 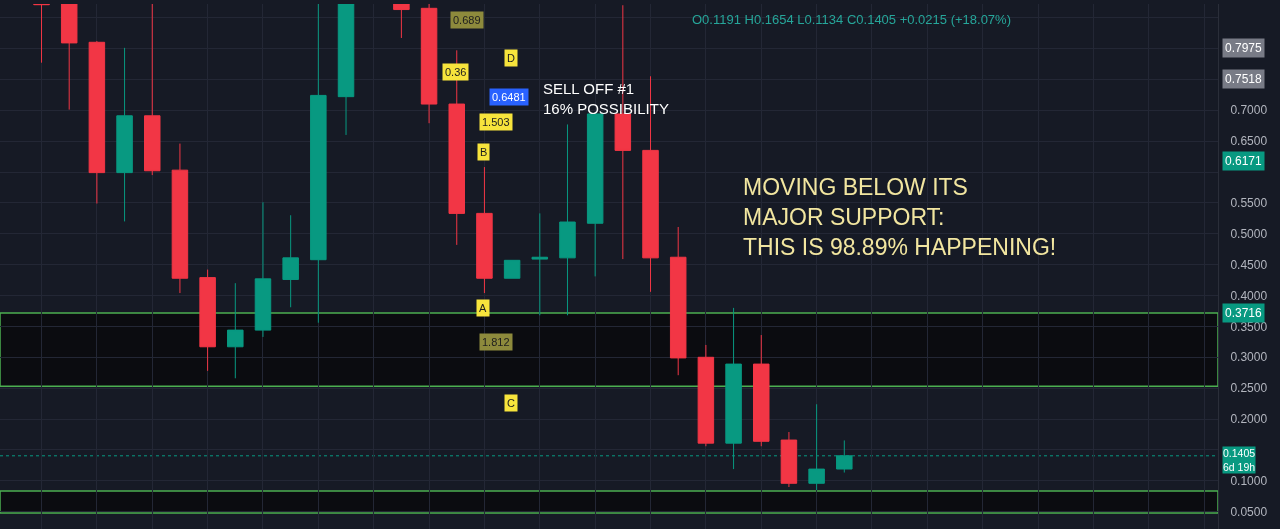 I want to click on ref-line-label: 0.1405 6d 19h, so click(x=1239, y=460).